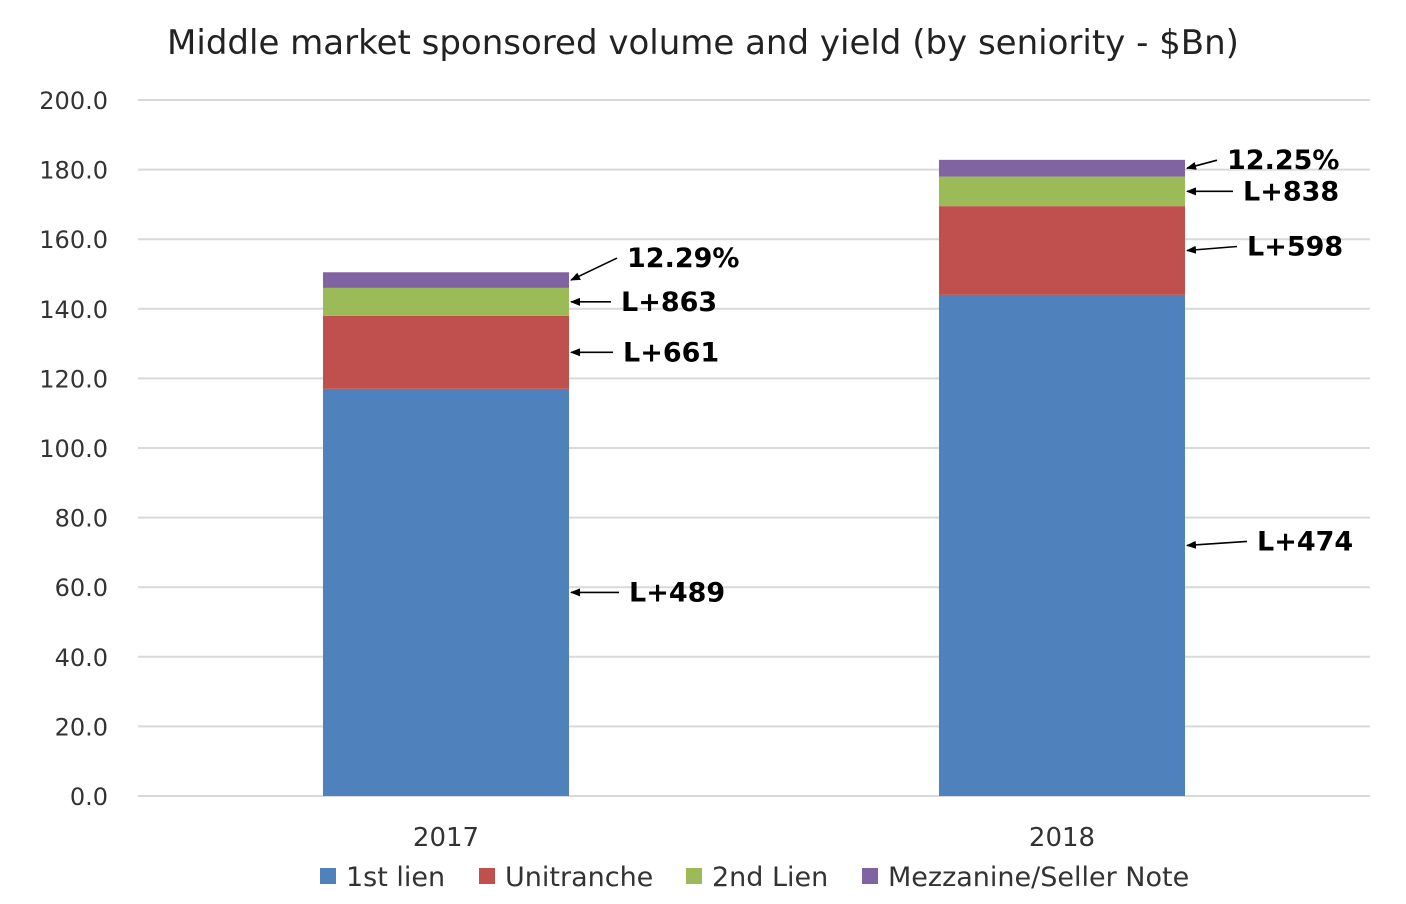 The width and height of the screenshot is (1406, 904). I want to click on bar-segment-1st-lien-2018, so click(1062, 545).